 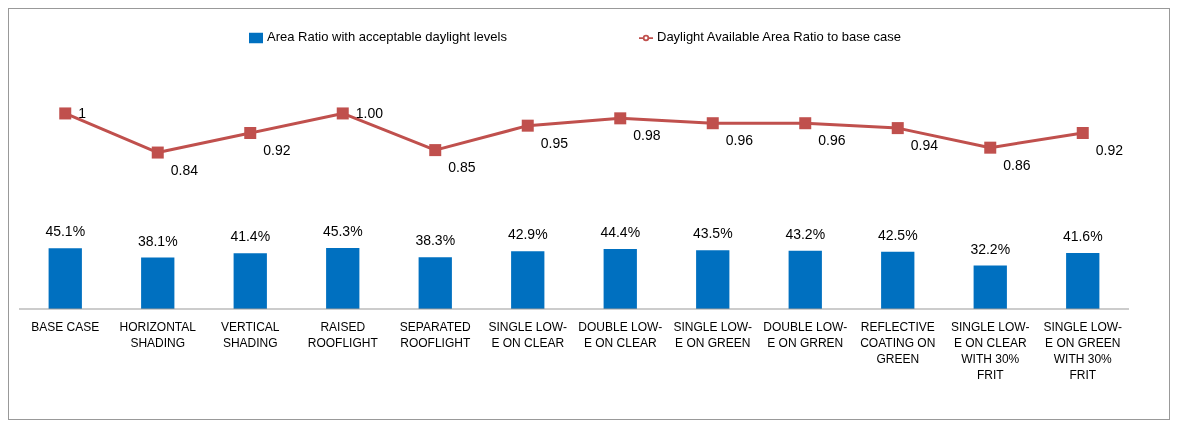 I want to click on data-label: 42.9%, so click(x=527, y=234).